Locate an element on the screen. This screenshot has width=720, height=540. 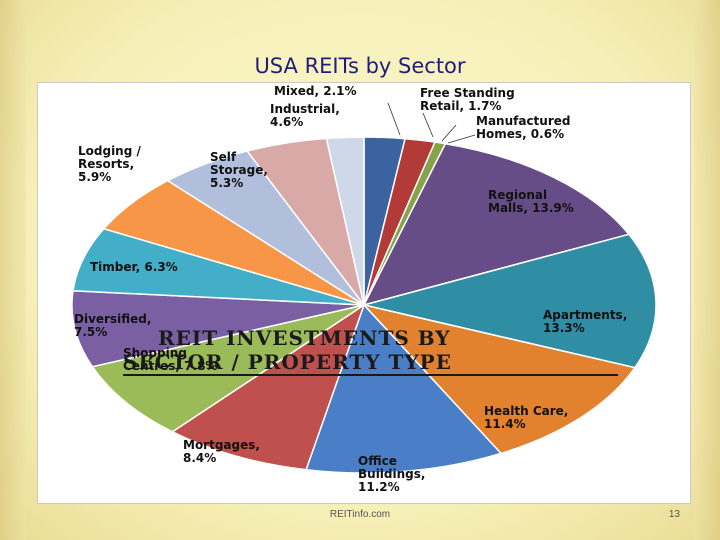
pie-slice-apartments is located at coordinates (510, 301).